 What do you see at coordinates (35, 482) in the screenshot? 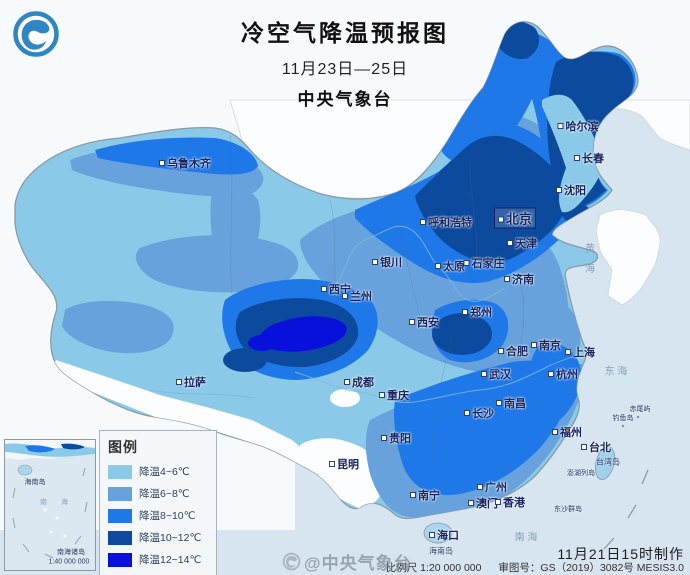
I see `inset-hainan-label: 海南岛` at bounding box center [35, 482].